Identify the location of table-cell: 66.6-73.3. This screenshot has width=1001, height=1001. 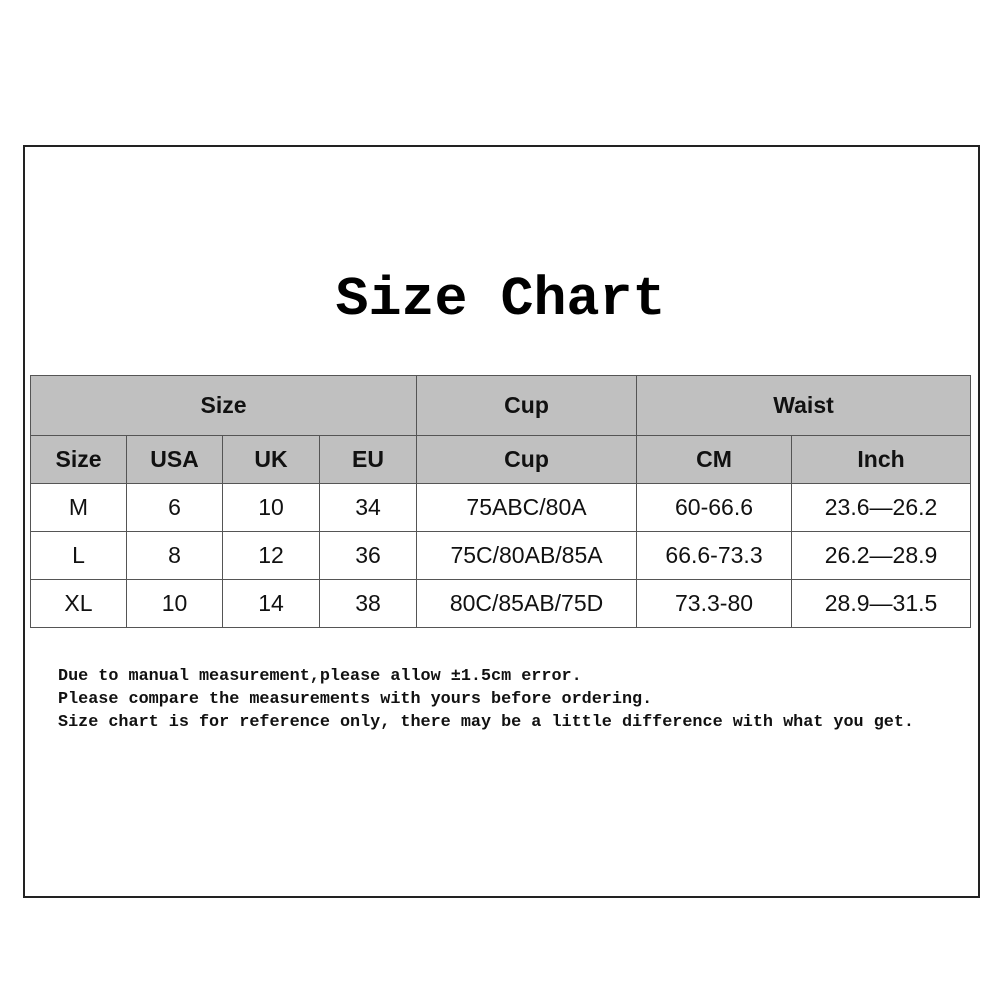
(714, 555).